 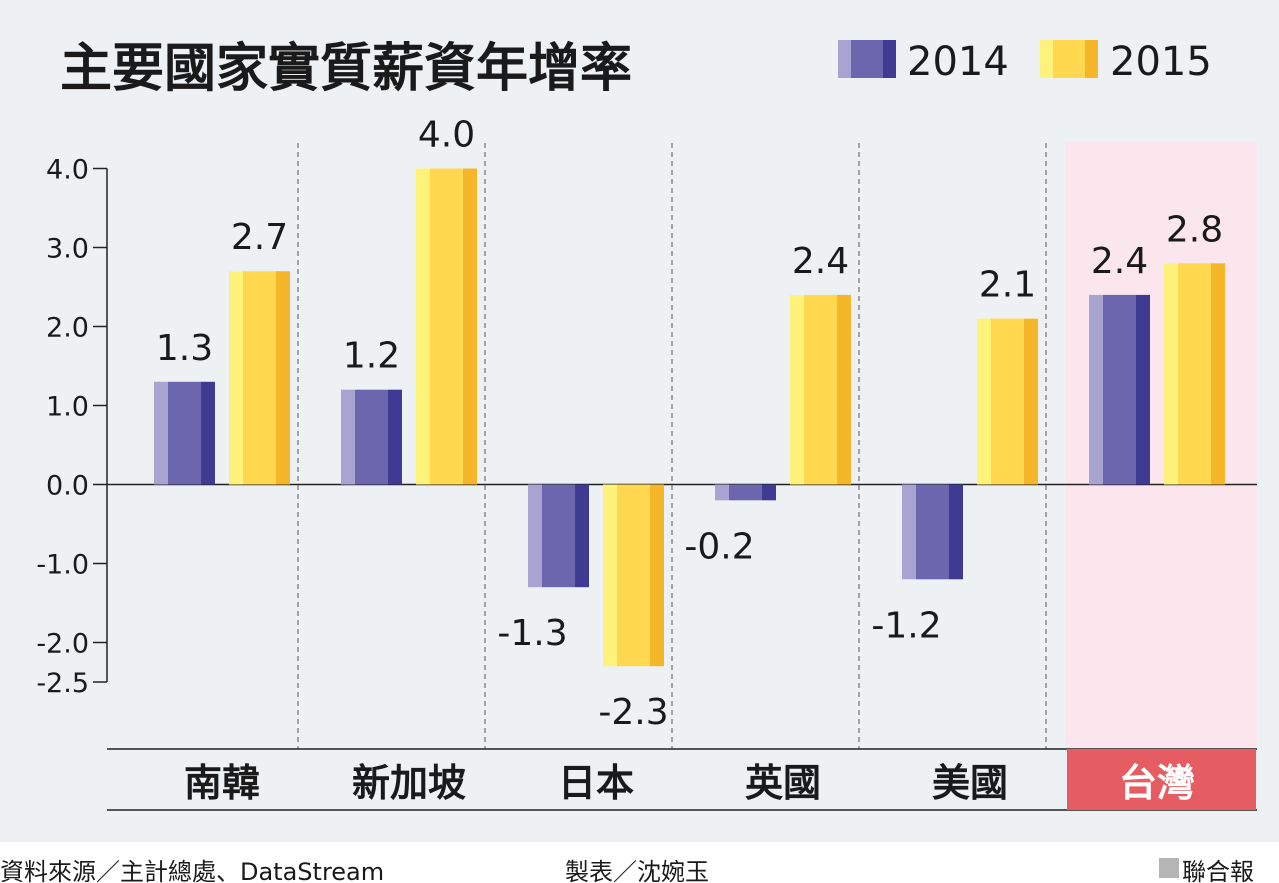 I want to click on category-label-0: 南韓, so click(x=222, y=783).